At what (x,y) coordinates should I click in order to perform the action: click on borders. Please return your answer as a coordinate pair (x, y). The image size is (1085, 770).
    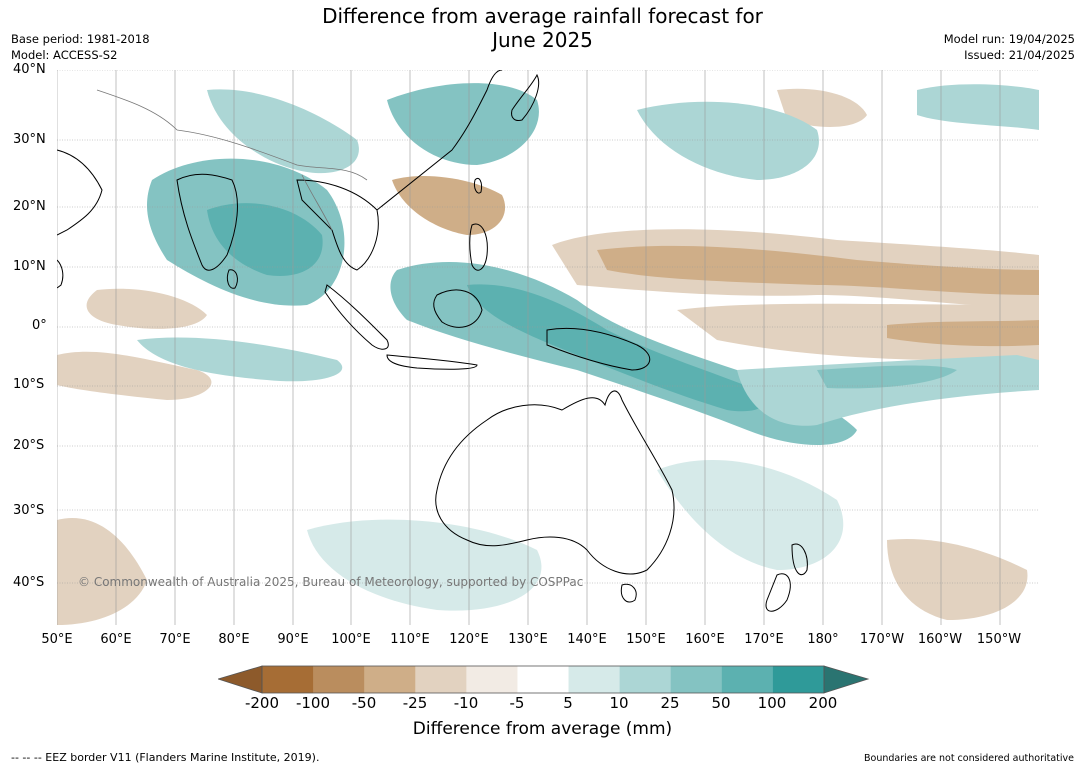
    Looking at the image, I should click on (232, 160).